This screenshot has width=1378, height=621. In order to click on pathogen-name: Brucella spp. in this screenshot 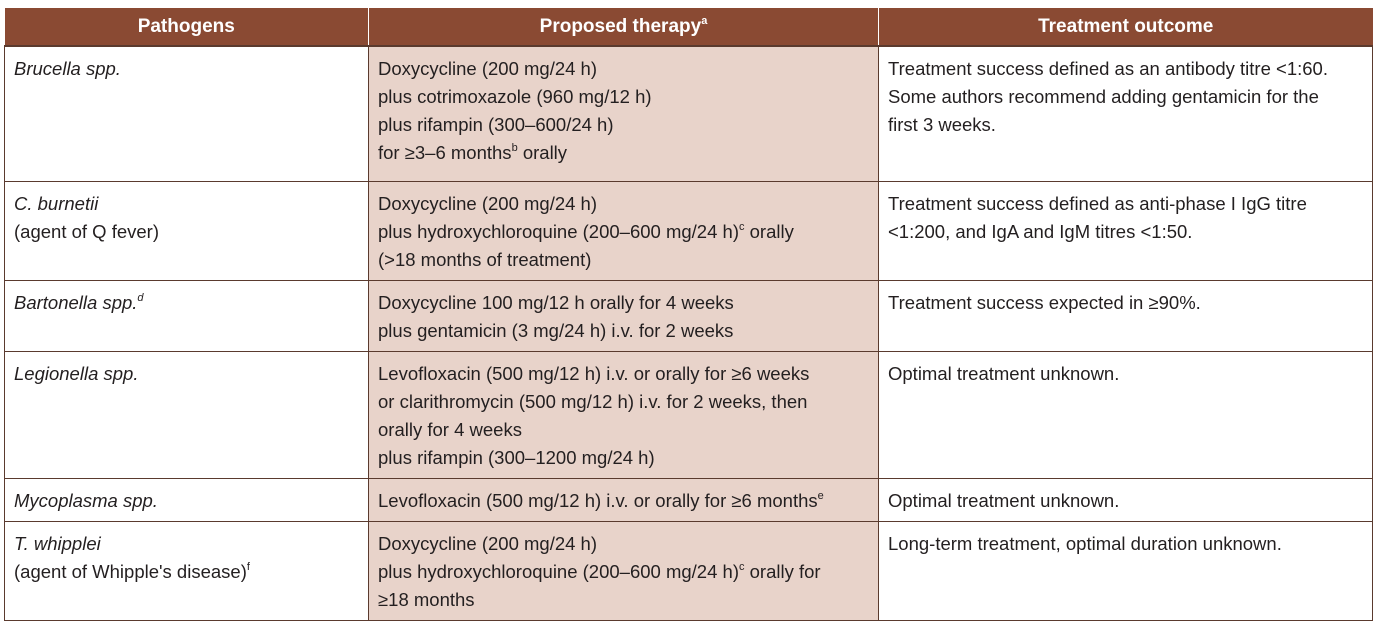, I will do `click(67, 68)`.